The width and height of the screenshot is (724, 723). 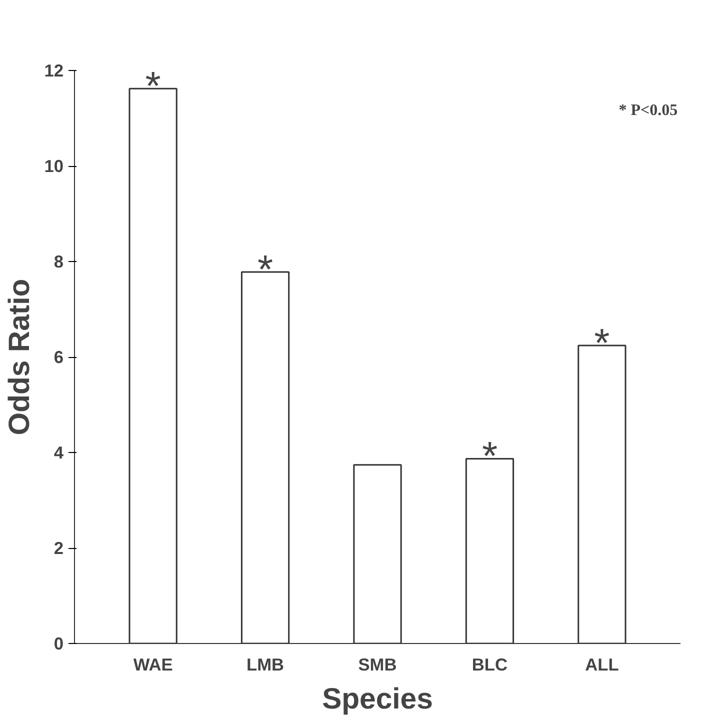 What do you see at coordinates (59, 357) in the screenshot?
I see `y-tick-label: 6` at bounding box center [59, 357].